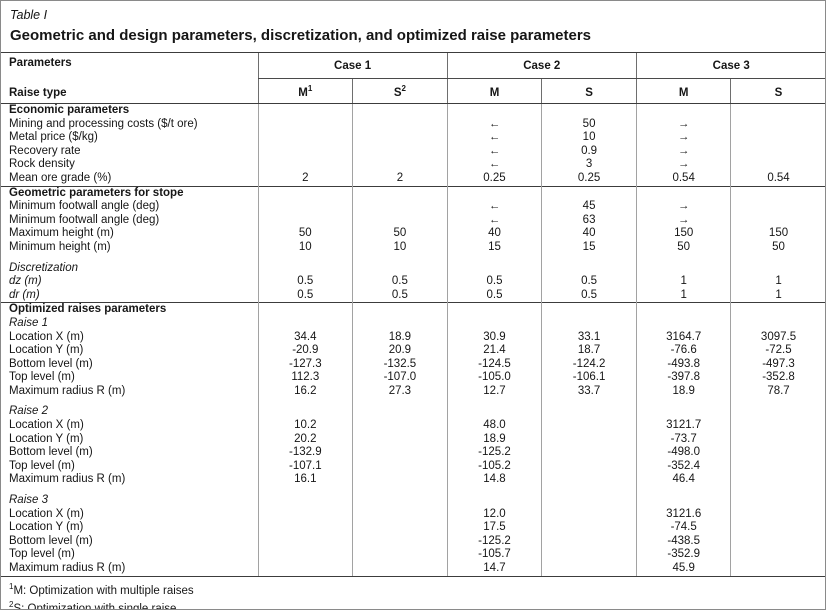 The height and width of the screenshot is (610, 826). I want to click on data-cell: -74.5, so click(683, 528).